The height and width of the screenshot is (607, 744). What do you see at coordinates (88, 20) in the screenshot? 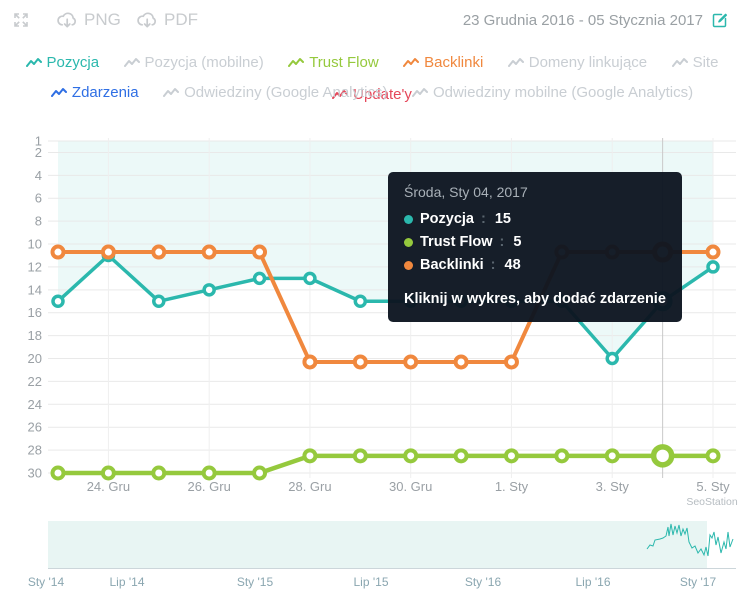
I see `download-png-button: PNG` at bounding box center [88, 20].